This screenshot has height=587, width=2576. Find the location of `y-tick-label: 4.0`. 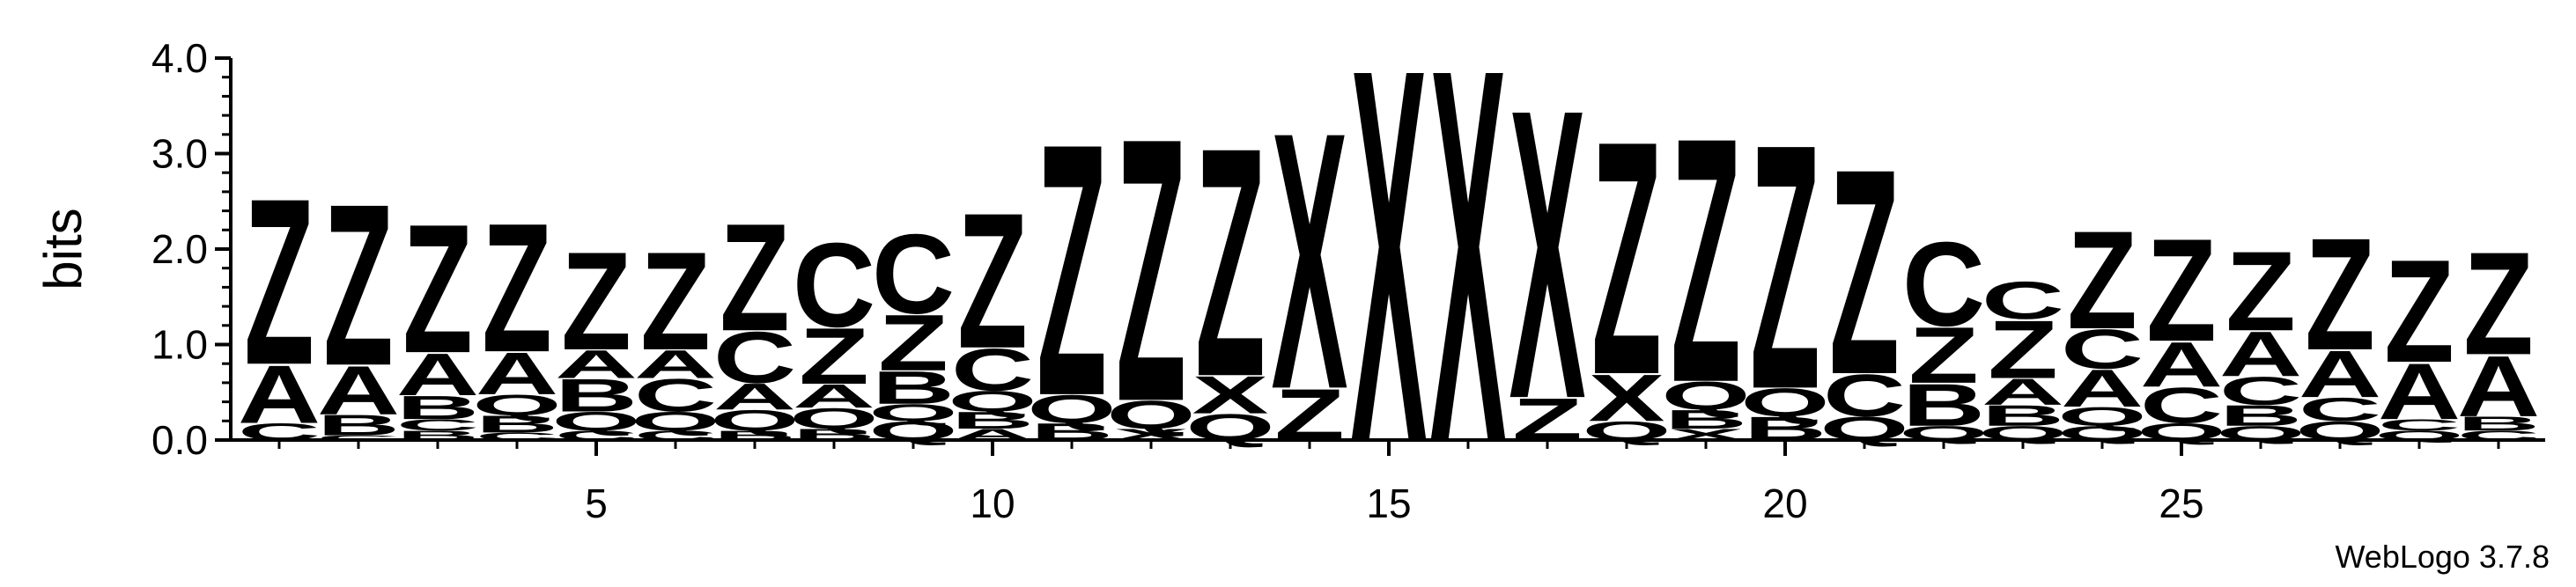

y-tick-label: 4.0 is located at coordinates (179, 58).